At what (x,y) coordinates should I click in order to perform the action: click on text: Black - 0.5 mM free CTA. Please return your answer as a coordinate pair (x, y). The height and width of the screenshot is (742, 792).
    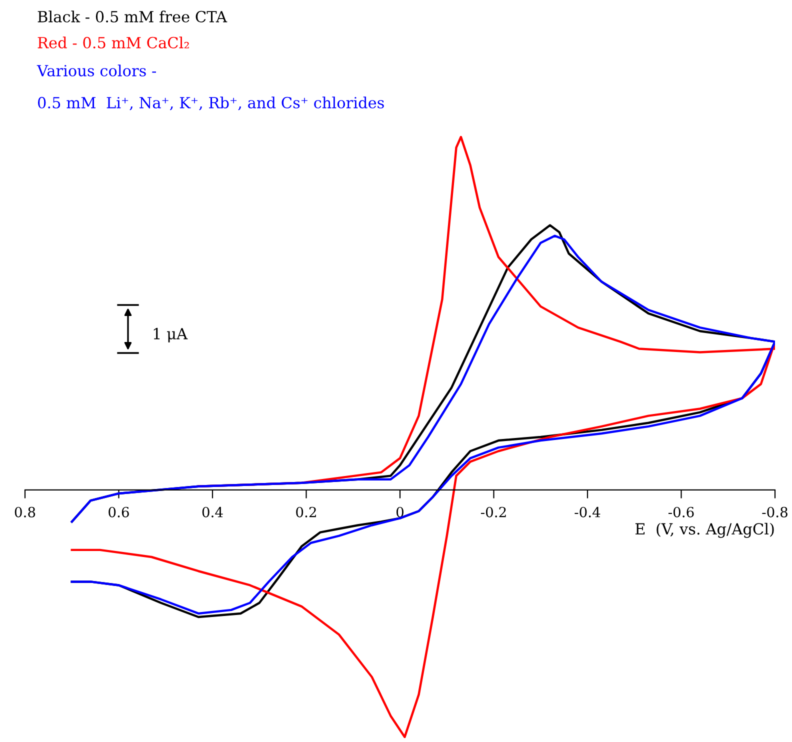
    Looking at the image, I should click on (133, 16).